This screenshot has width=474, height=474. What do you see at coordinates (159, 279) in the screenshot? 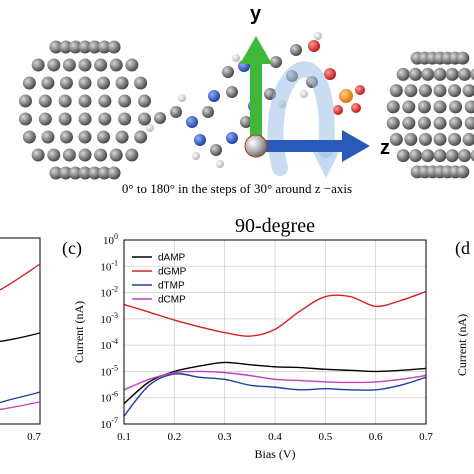
I see `legend: dAMP dGMP dTMP dCMP` at bounding box center [159, 279].